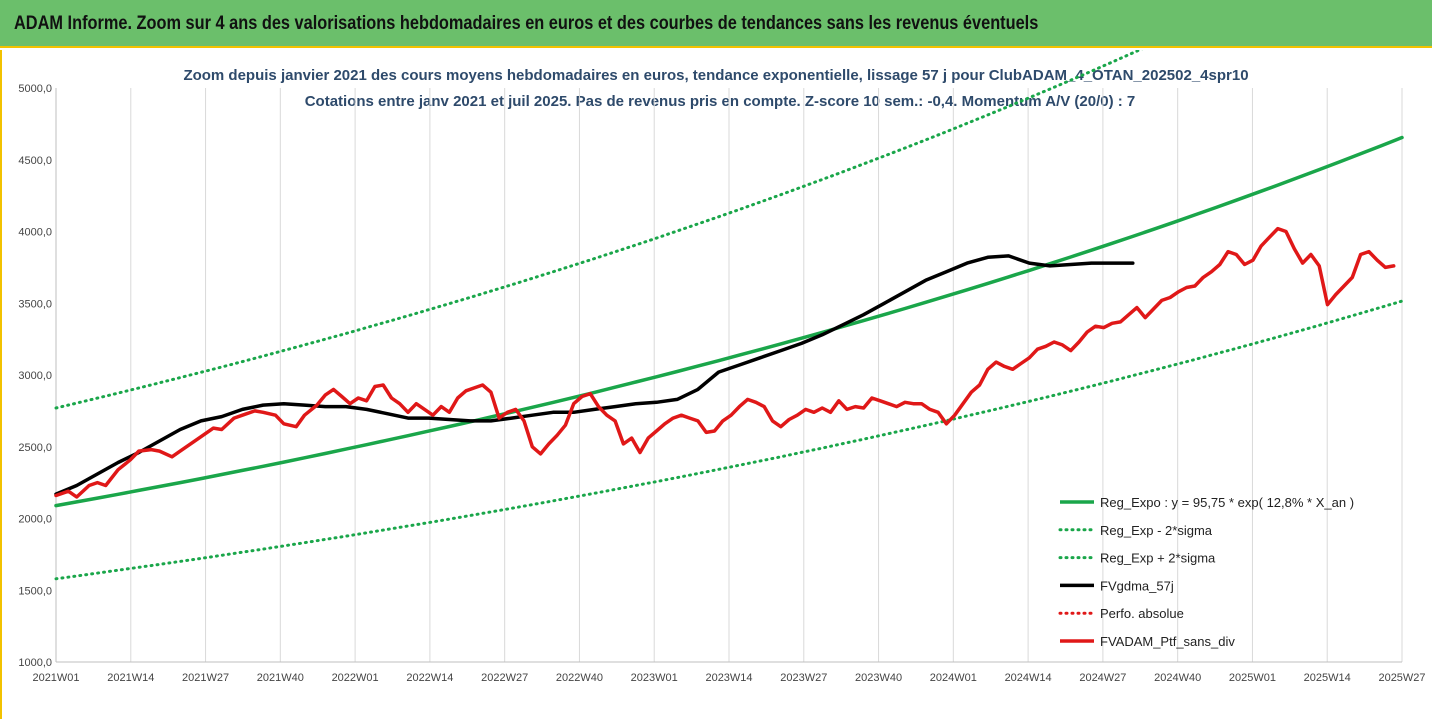 The image size is (1432, 719). What do you see at coordinates (1028, 678) in the screenshot?
I see `x-tick-label: 2024W14` at bounding box center [1028, 678].